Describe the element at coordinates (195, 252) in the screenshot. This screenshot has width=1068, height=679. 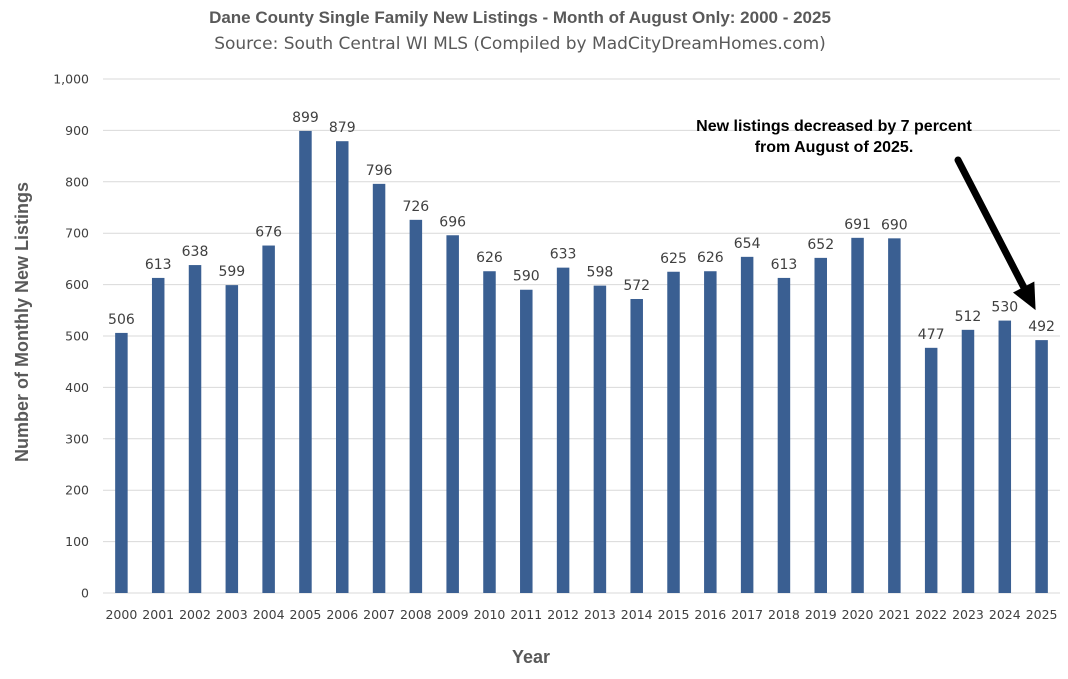
I see `data-label: 638` at that location.